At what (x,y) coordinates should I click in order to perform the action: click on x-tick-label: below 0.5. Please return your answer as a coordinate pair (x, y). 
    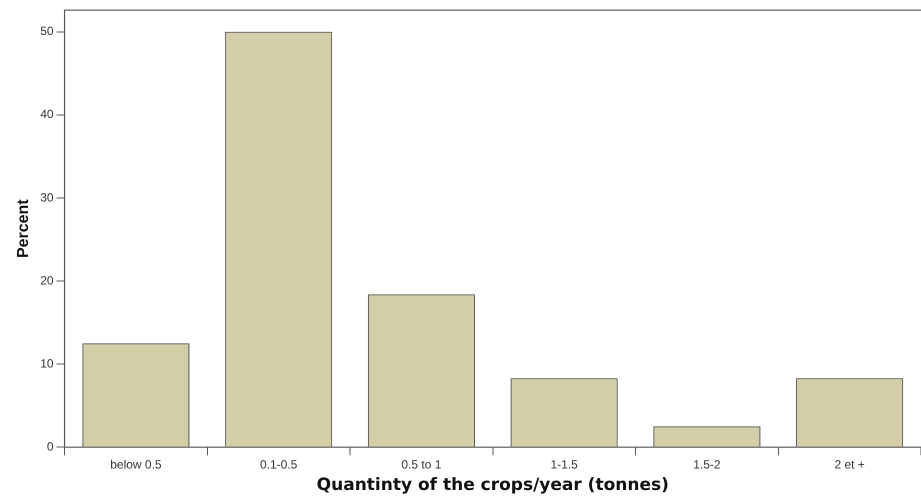
    Looking at the image, I should click on (136, 465).